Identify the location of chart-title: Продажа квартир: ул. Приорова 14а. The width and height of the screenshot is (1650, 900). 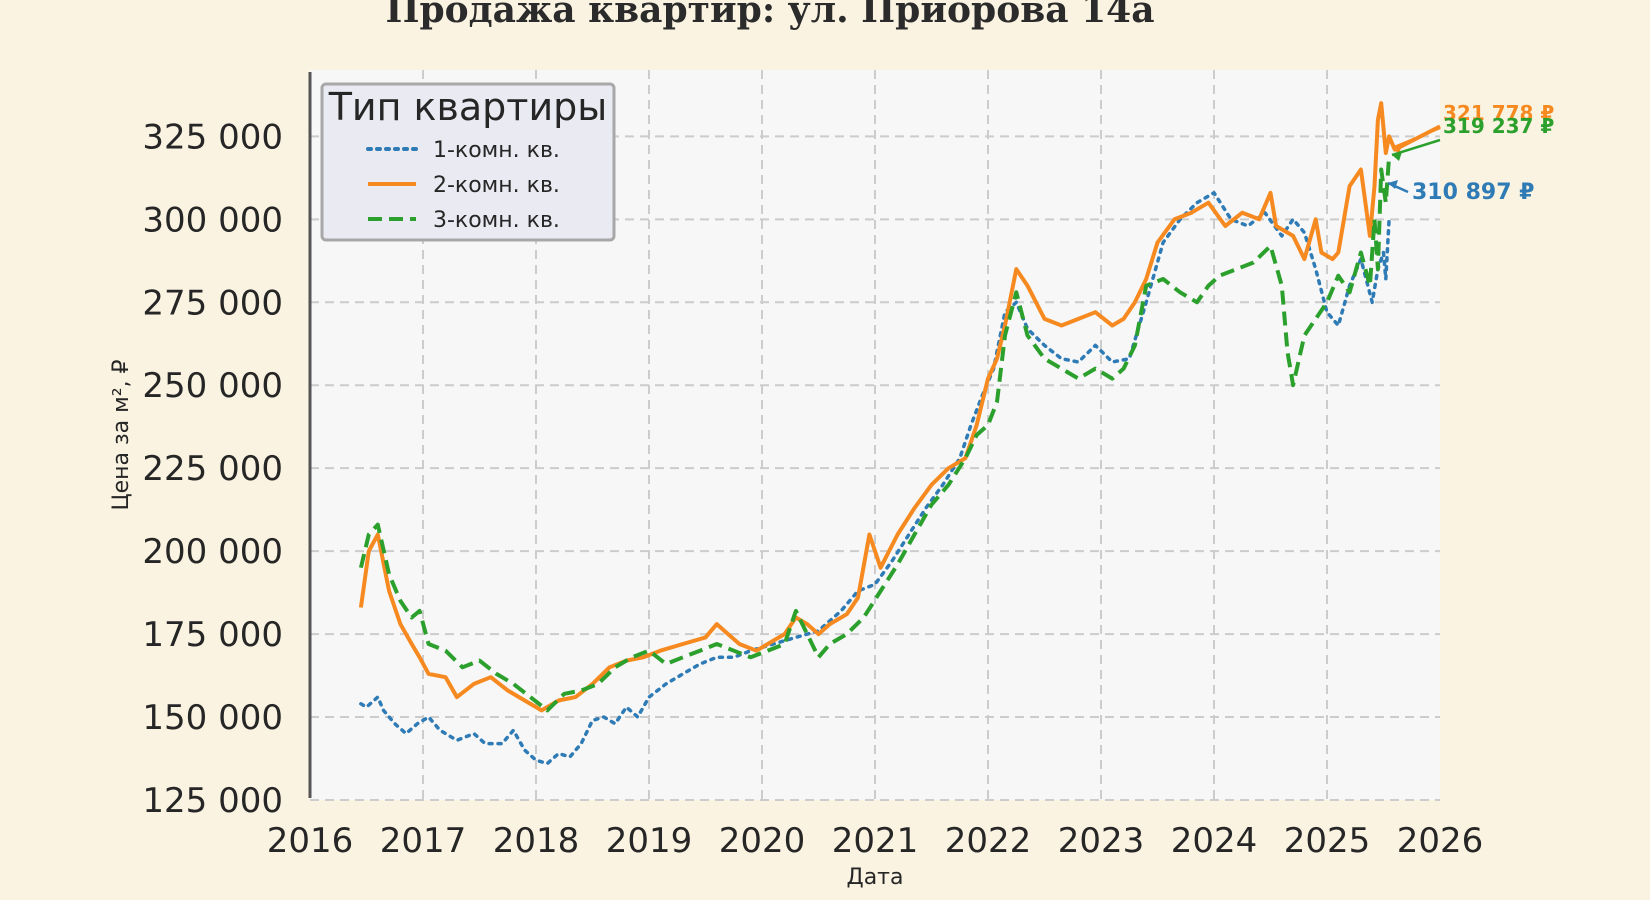
(769, 15).